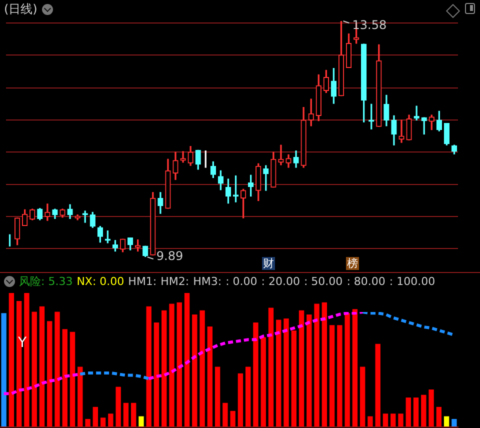 The image size is (480, 428). I want to click on text: HM2:, so click(175, 281).